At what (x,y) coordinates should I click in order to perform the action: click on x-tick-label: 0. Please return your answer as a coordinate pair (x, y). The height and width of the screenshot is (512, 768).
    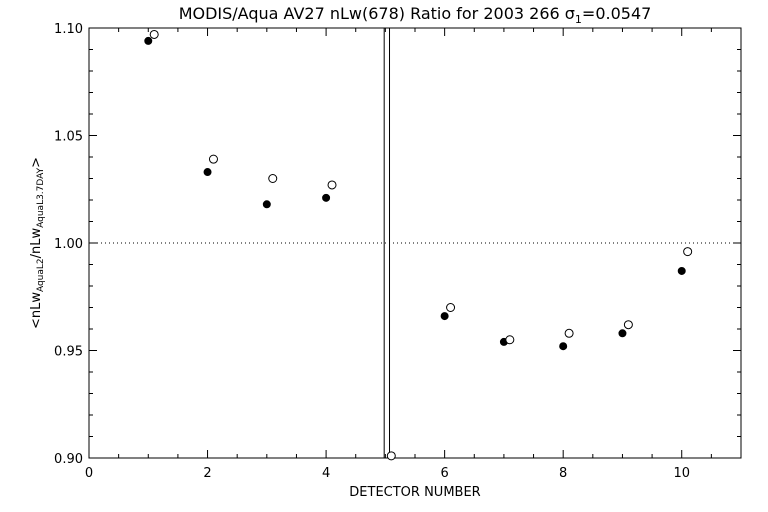
    Looking at the image, I should click on (89, 473).